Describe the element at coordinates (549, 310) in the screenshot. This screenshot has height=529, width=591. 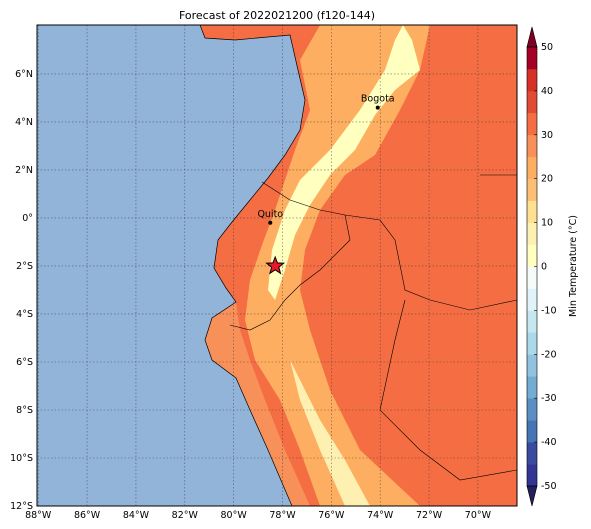
I see `colorbar-tick-label: -10` at that location.